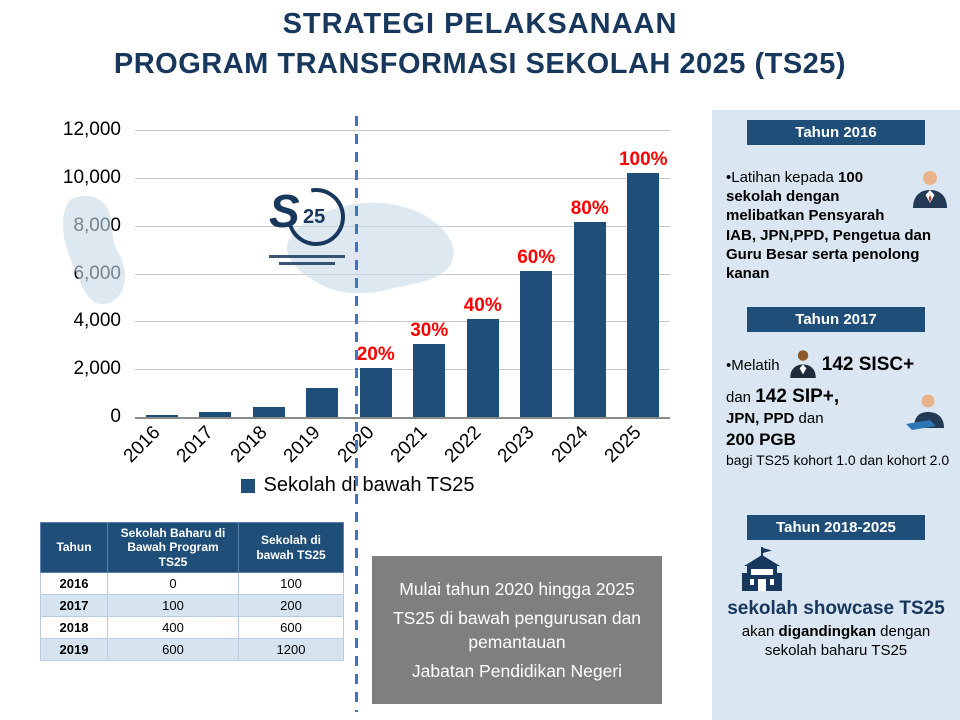 This screenshot has height=720, width=960. What do you see at coordinates (482, 306) in the screenshot?
I see `bar-percent-label: 40%` at bounding box center [482, 306].